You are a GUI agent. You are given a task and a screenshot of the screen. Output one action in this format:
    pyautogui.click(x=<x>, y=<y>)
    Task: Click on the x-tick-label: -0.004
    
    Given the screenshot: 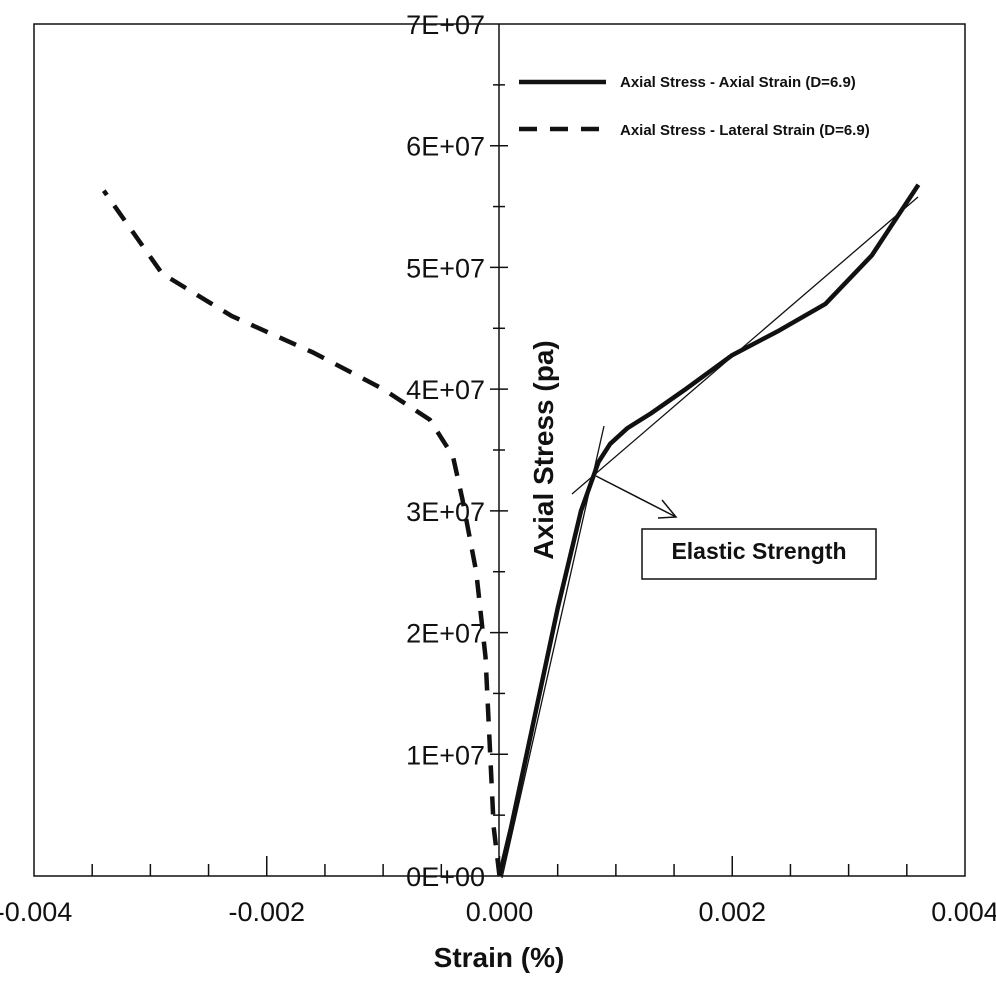 What is the action you would take?
    pyautogui.click(x=36, y=912)
    